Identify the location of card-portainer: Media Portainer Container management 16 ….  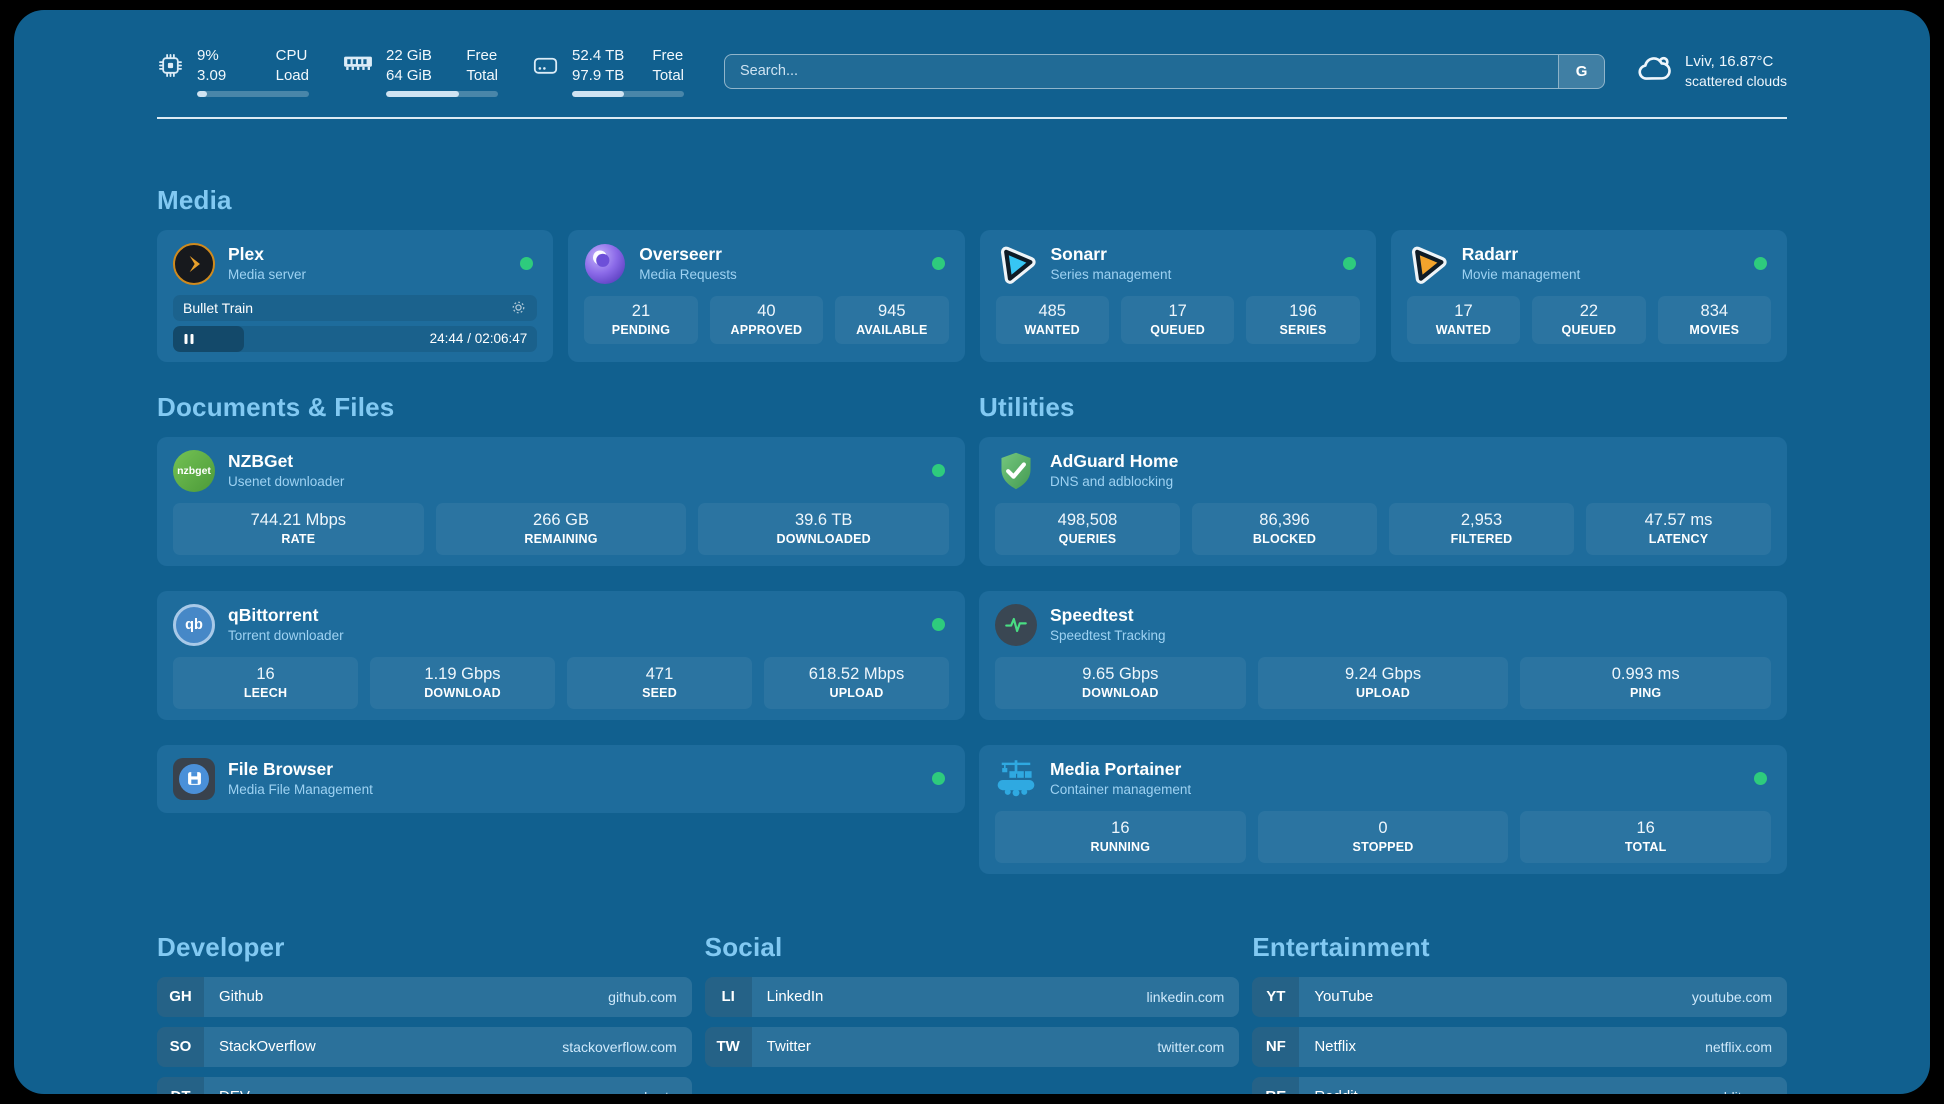
(1383, 809).